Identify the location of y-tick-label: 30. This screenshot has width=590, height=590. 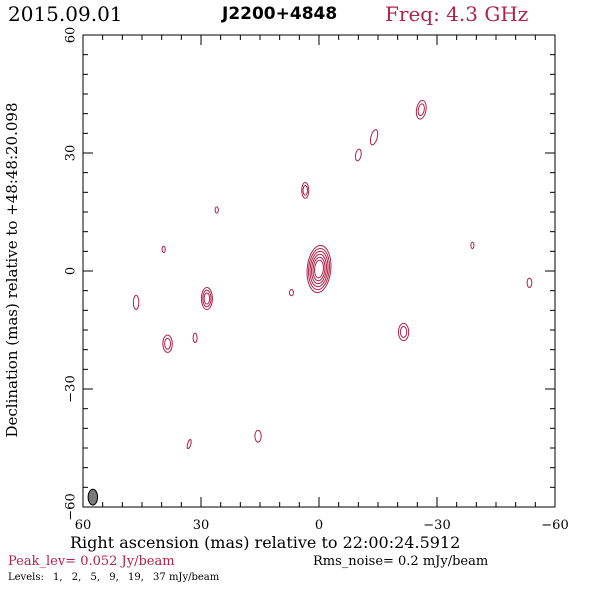
(71, 153).